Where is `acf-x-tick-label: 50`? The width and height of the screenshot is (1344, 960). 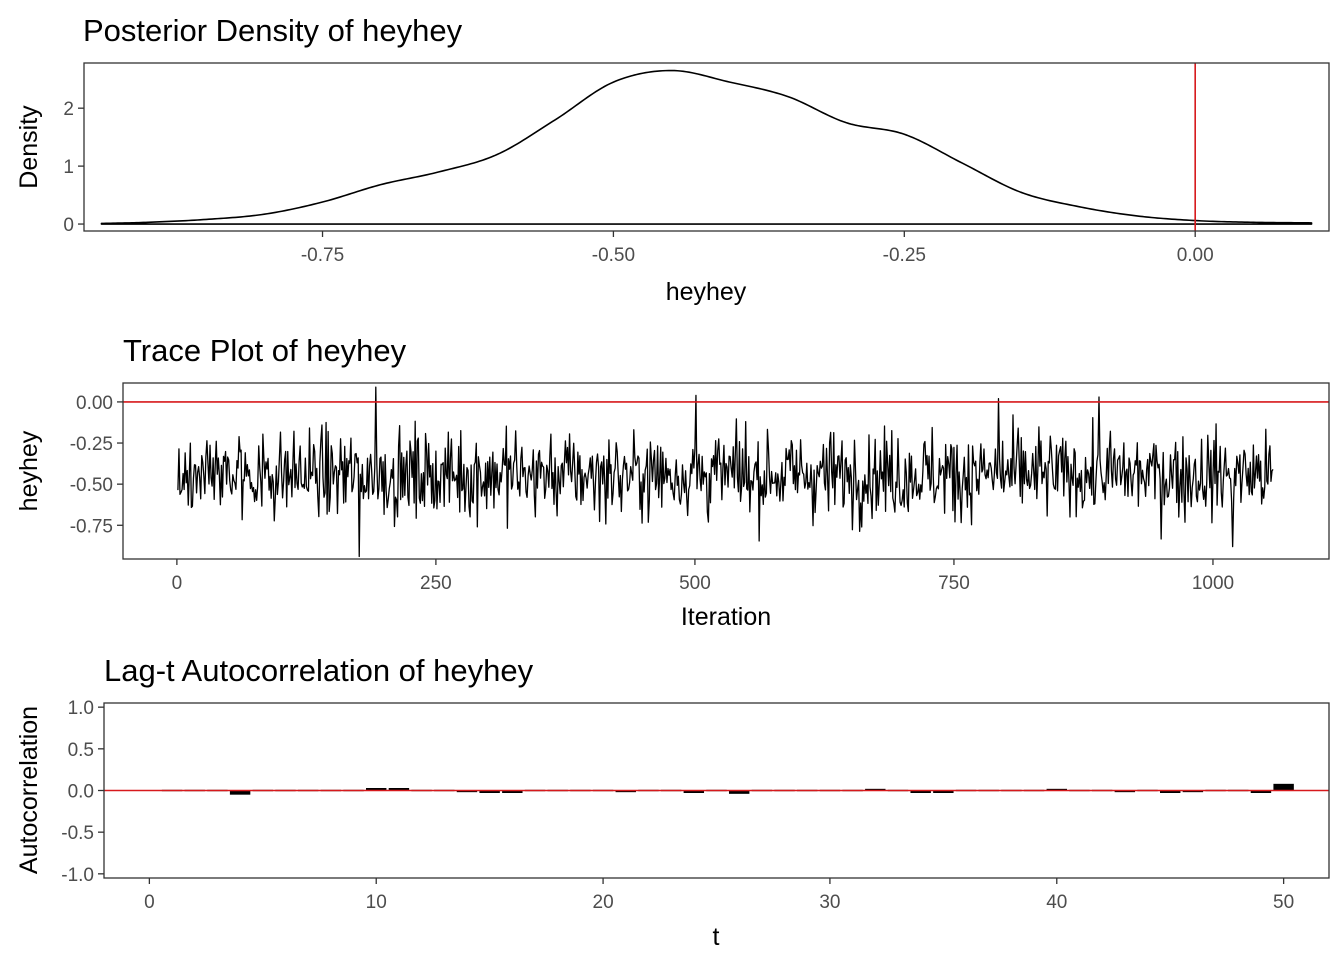 acf-x-tick-label: 50 is located at coordinates (1283, 902).